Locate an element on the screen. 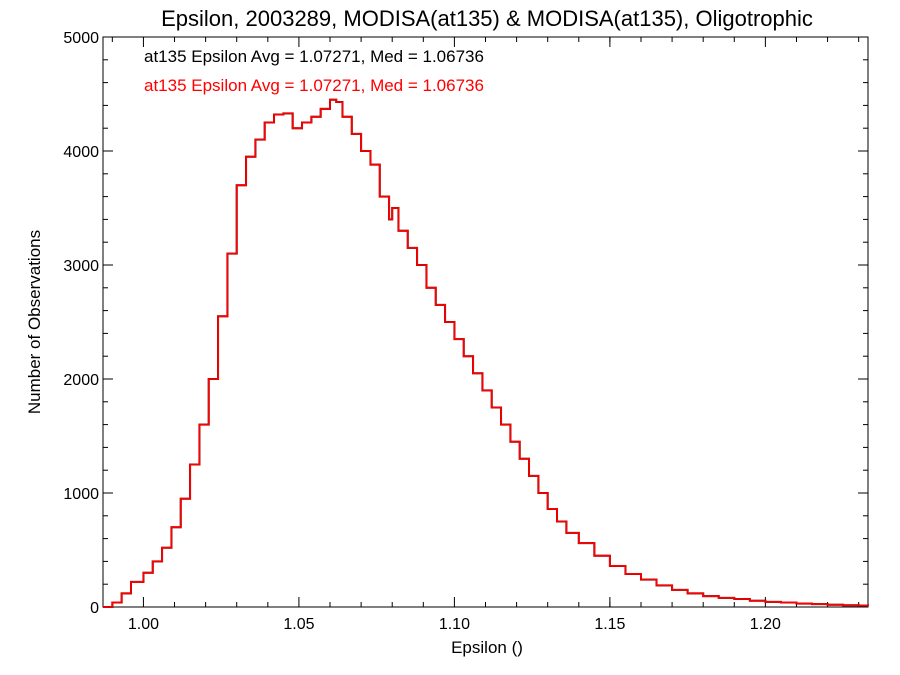 This screenshot has height=675, width=900. x-tick-label: 1.20 is located at coordinates (765, 624).